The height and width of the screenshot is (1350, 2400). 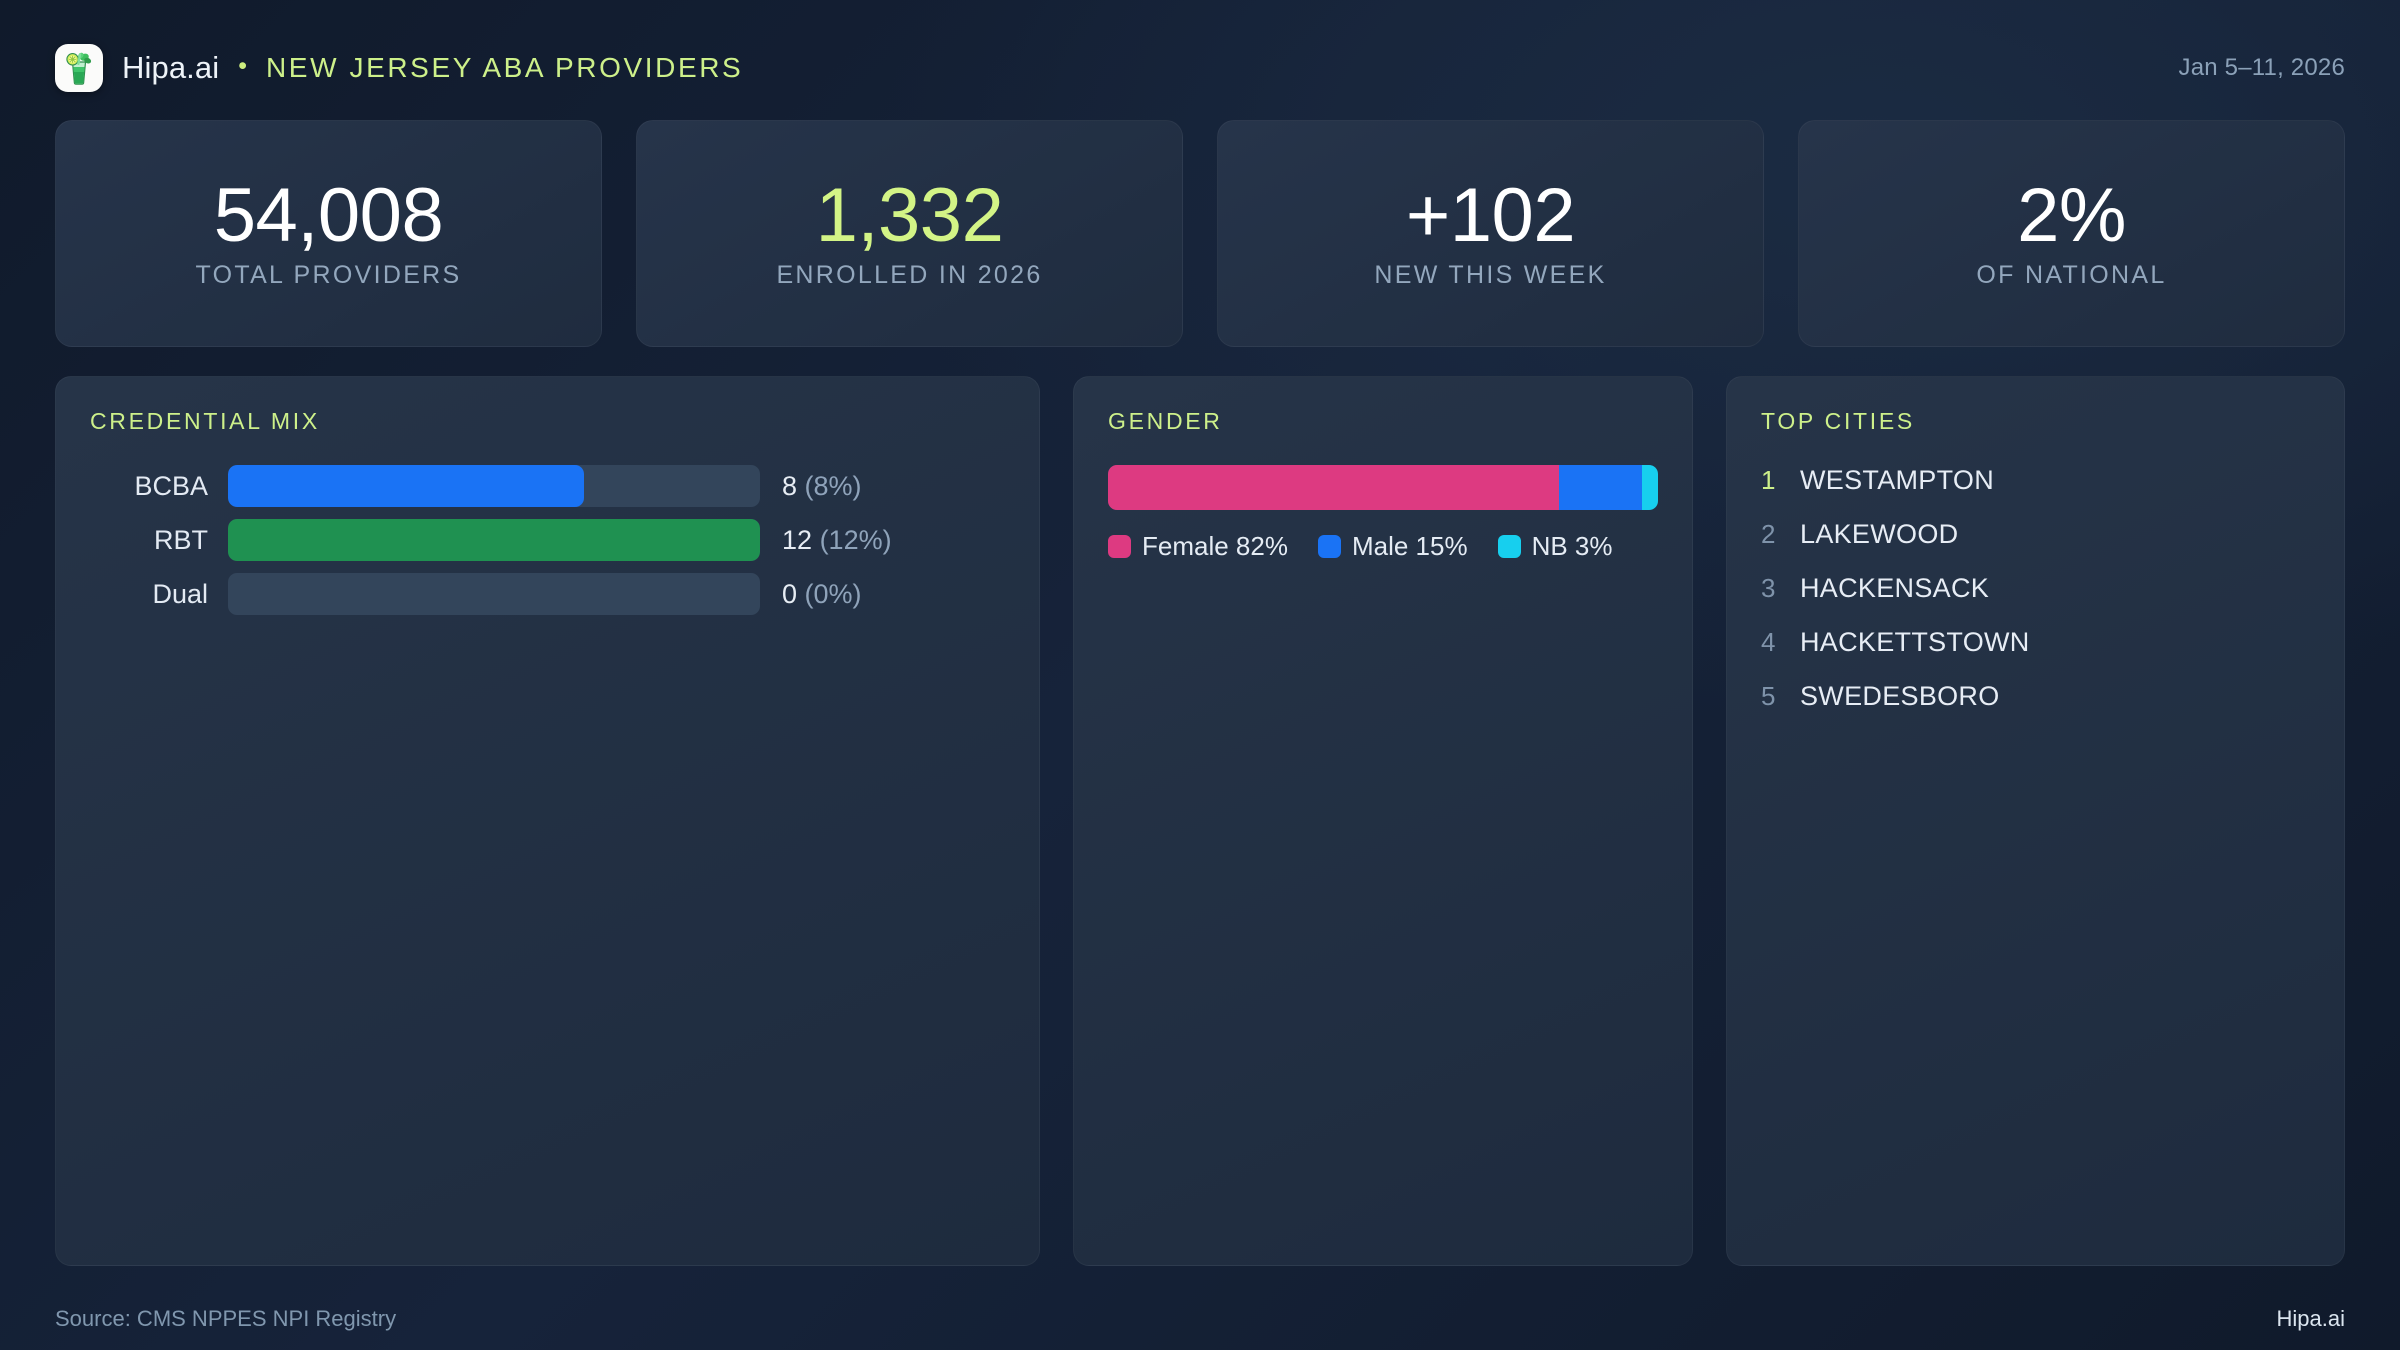 What do you see at coordinates (1897, 480) in the screenshot?
I see `city-name: WESTAMPTON` at bounding box center [1897, 480].